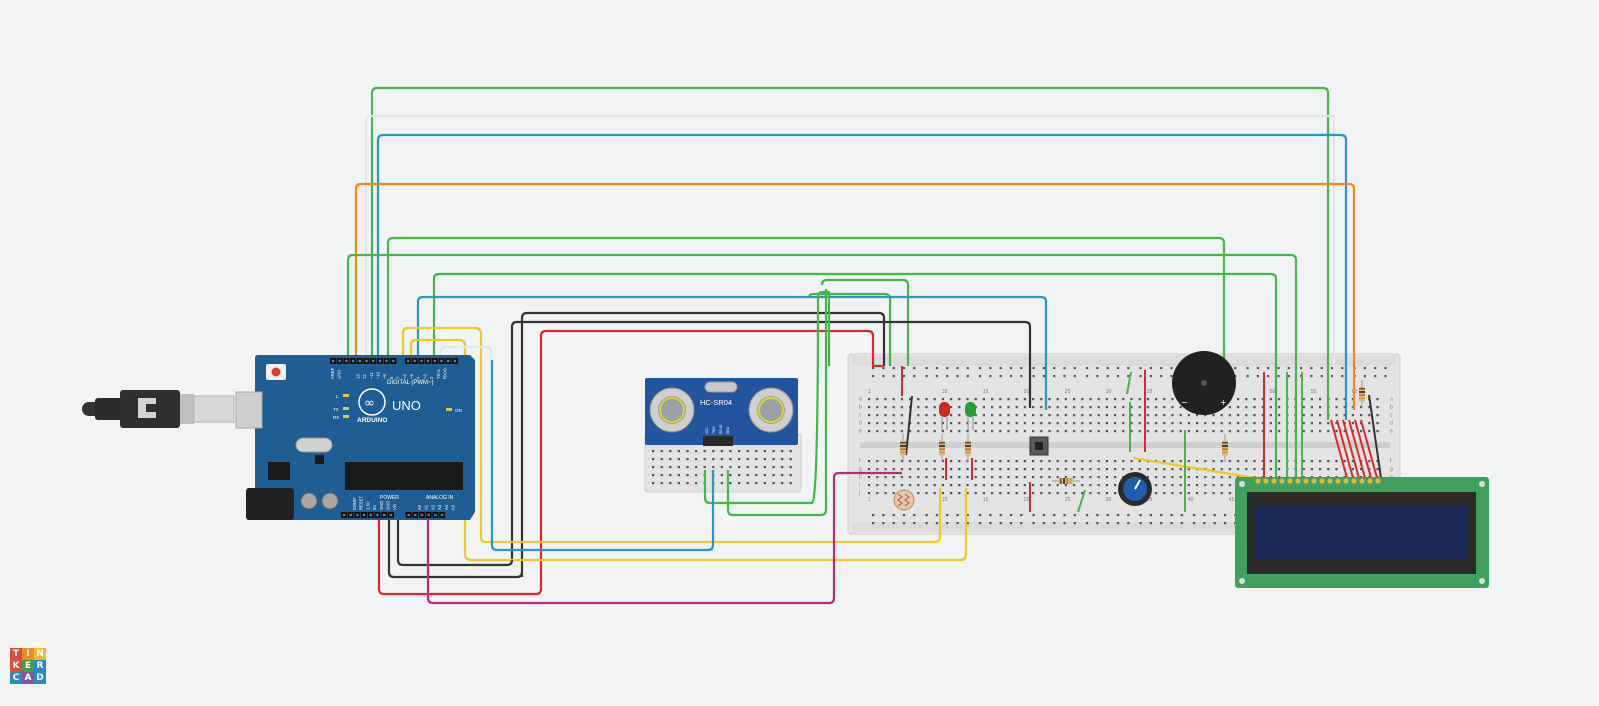 This screenshot has height=706, width=1599. Describe the element at coordinates (28, 678) in the screenshot. I see `logo-letter: A` at that location.